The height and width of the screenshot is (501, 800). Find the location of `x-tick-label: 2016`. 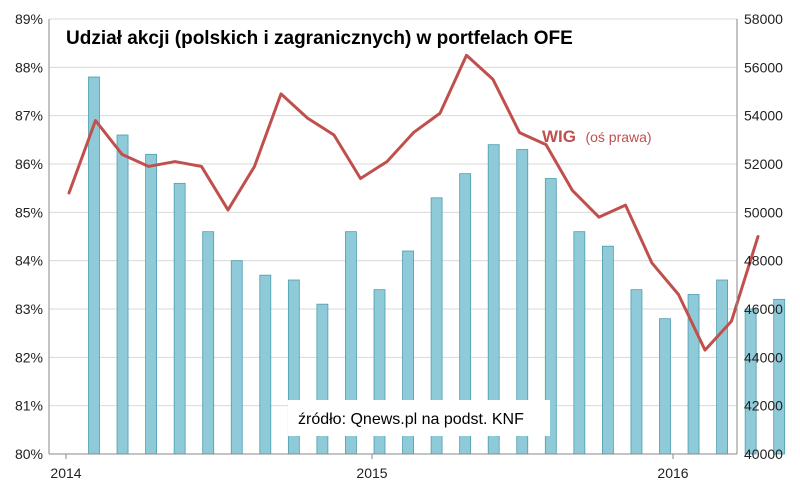

x-tick-label: 2016 is located at coordinates (672, 473).